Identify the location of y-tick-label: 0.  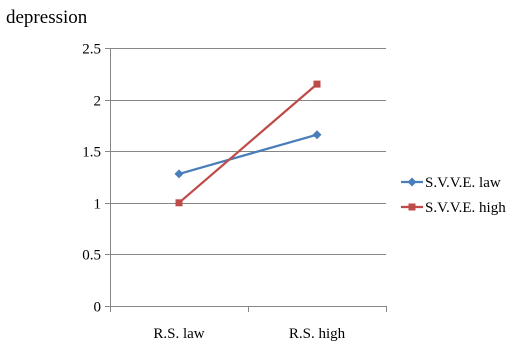
(98, 308).